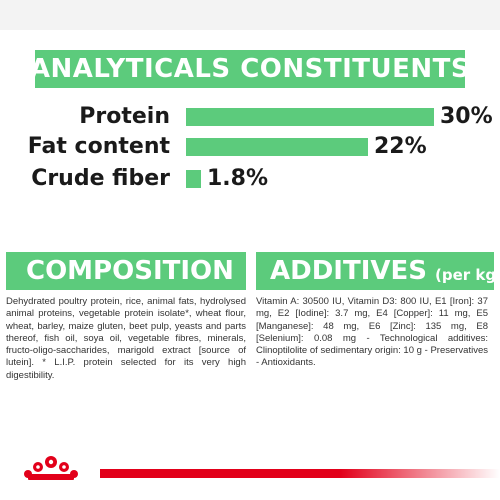 The width and height of the screenshot is (500, 500). What do you see at coordinates (51, 468) in the screenshot?
I see `royal-canin-crown-icon` at bounding box center [51, 468].